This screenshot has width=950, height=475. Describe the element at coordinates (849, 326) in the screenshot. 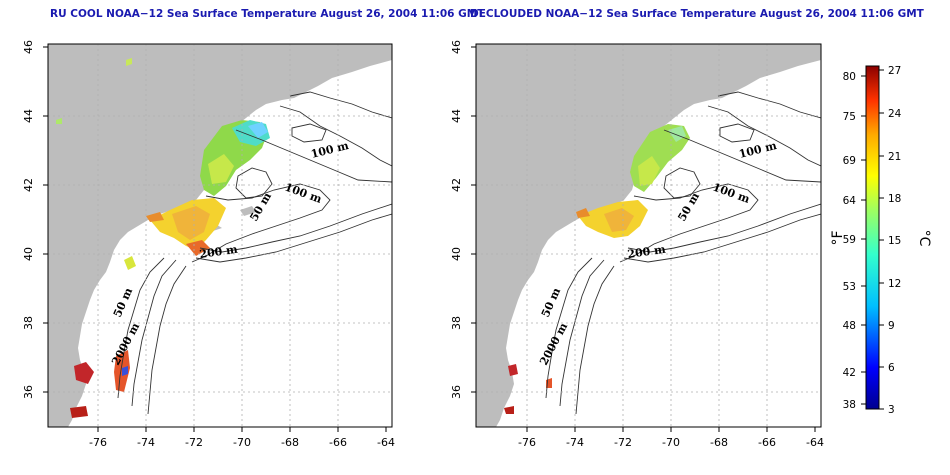

I see `colorbar-f-label: 48` at that location.